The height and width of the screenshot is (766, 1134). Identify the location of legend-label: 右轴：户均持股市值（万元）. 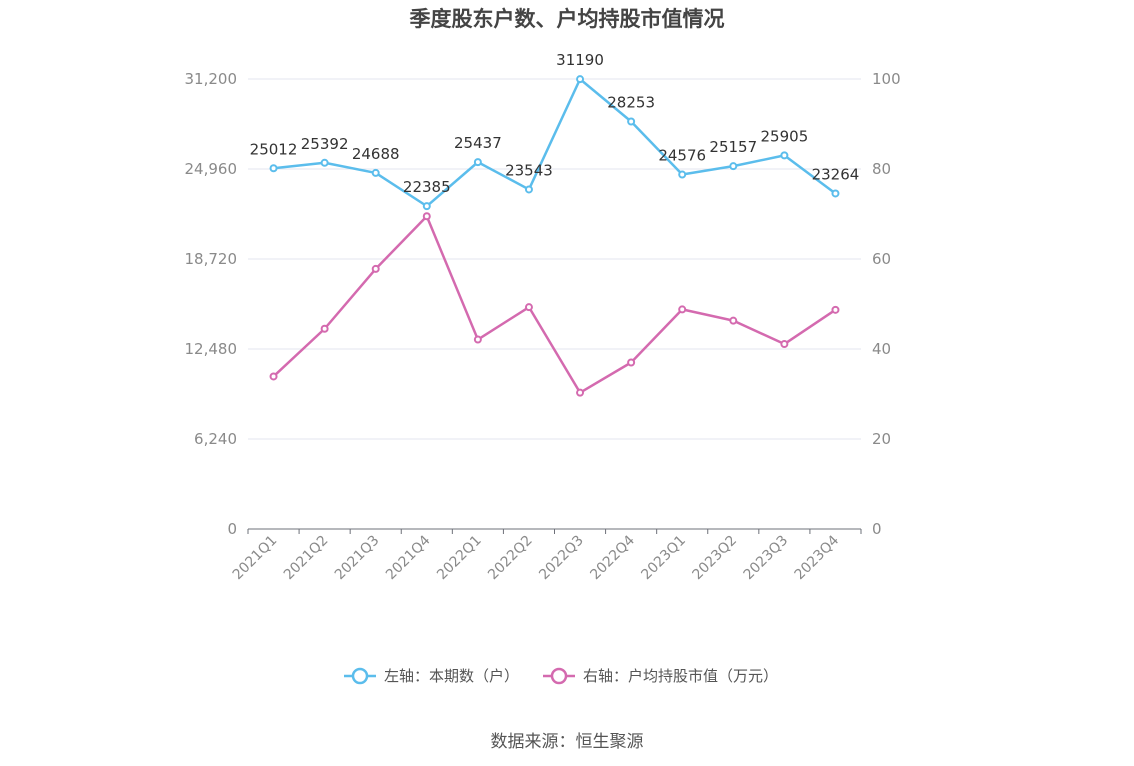
(680, 676).